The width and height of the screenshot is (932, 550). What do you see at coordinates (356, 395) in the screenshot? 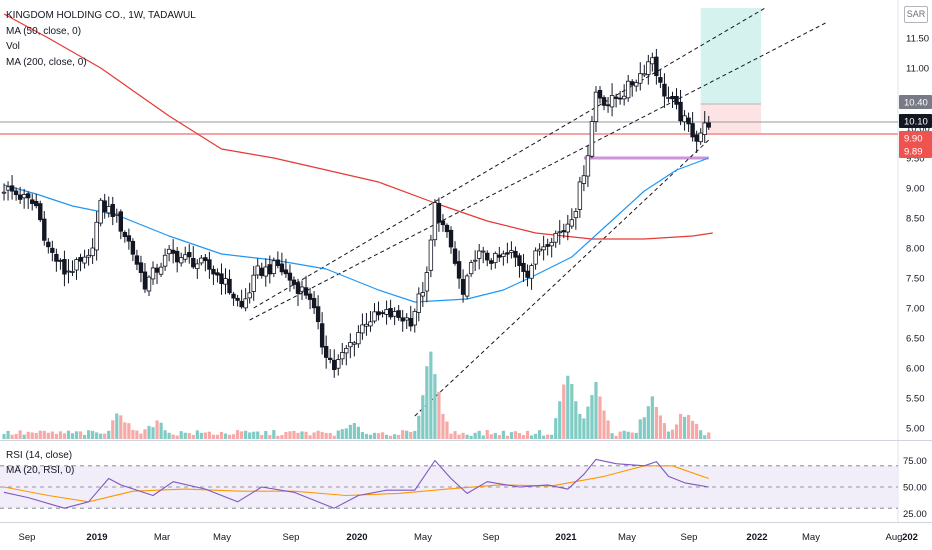
I see `volume-bars` at bounding box center [356, 395].